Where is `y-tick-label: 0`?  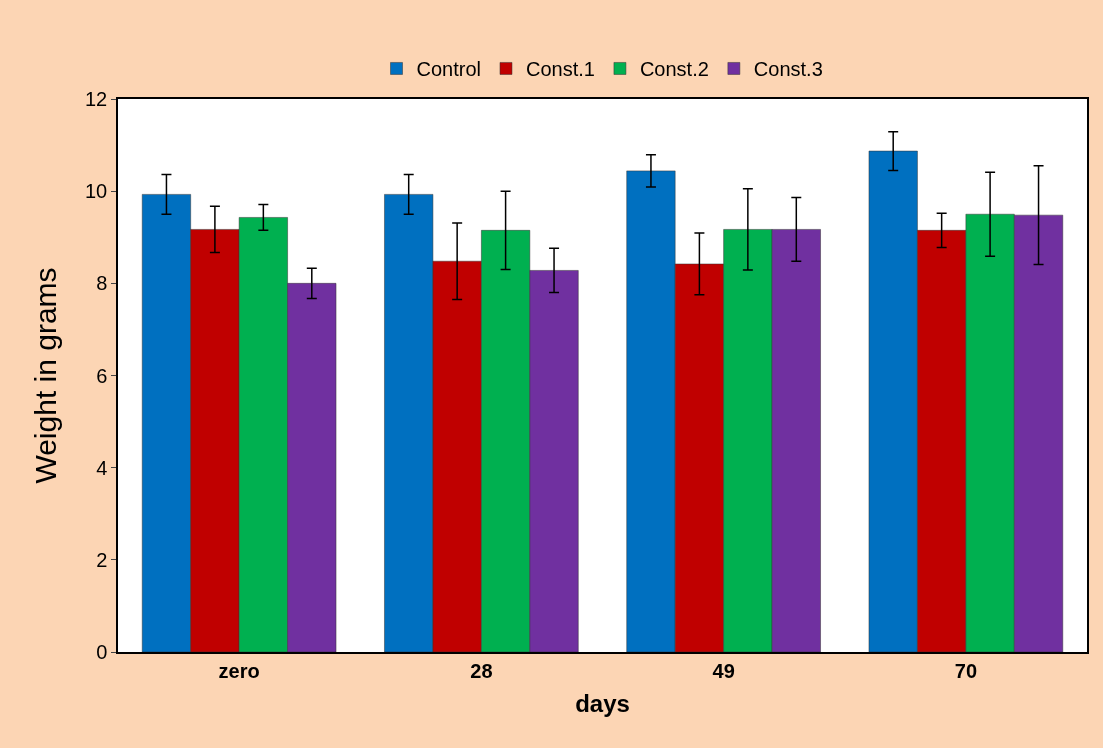
y-tick-label: 0 is located at coordinates (102, 652).